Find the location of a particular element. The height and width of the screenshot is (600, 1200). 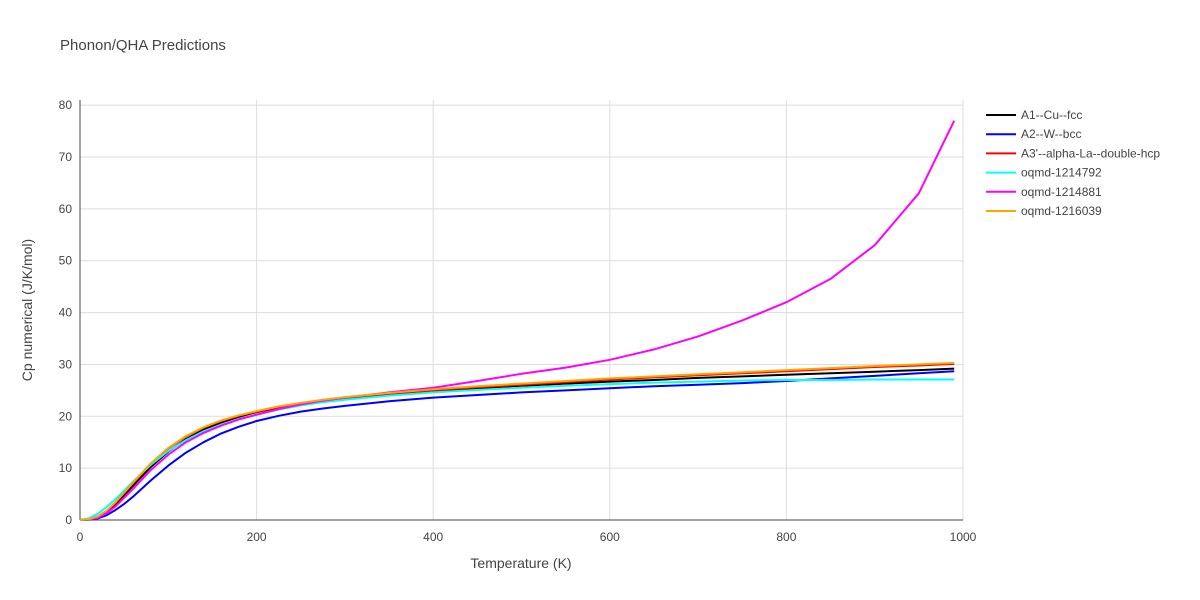

legend-label: oqmd-1214792 is located at coordinates (1061, 173).